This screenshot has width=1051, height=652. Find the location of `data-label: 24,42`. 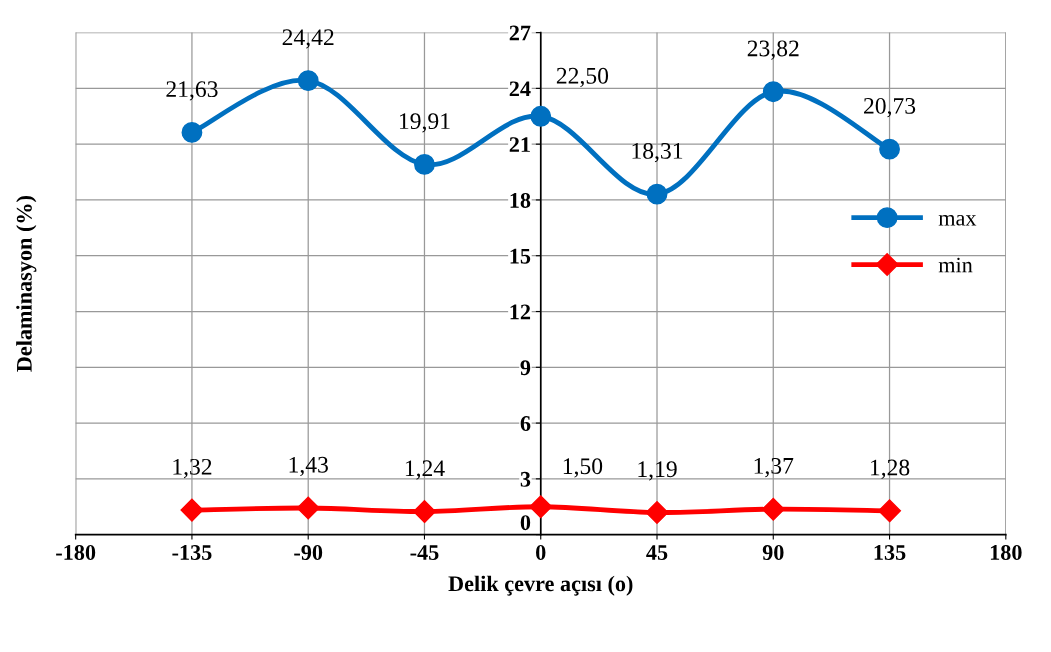

data-label: 24,42 is located at coordinates (308, 39).